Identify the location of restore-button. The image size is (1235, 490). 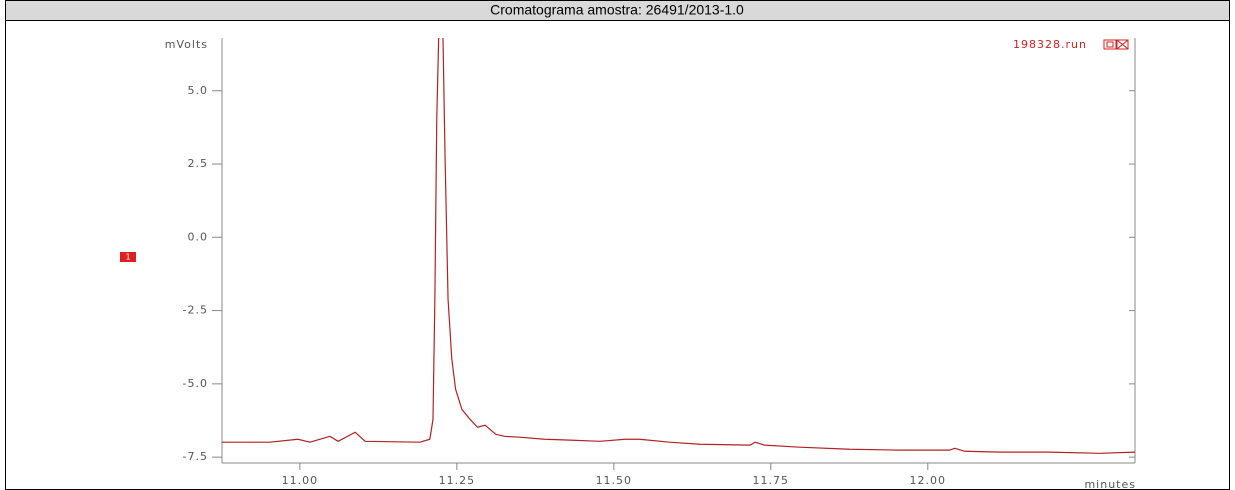
(1110, 44).